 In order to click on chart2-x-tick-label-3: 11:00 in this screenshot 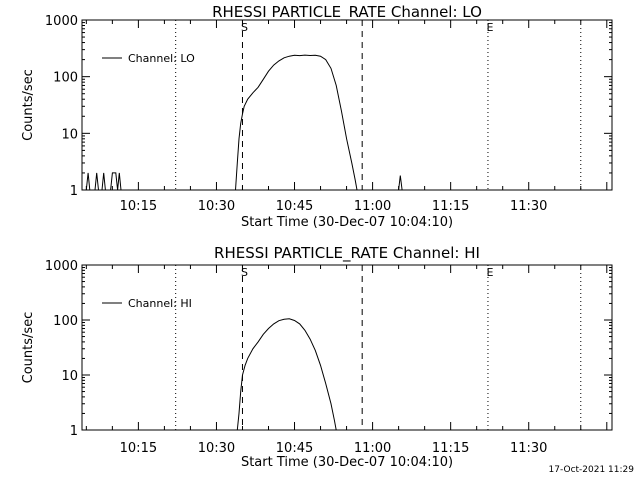, I will do `click(372, 448)`.